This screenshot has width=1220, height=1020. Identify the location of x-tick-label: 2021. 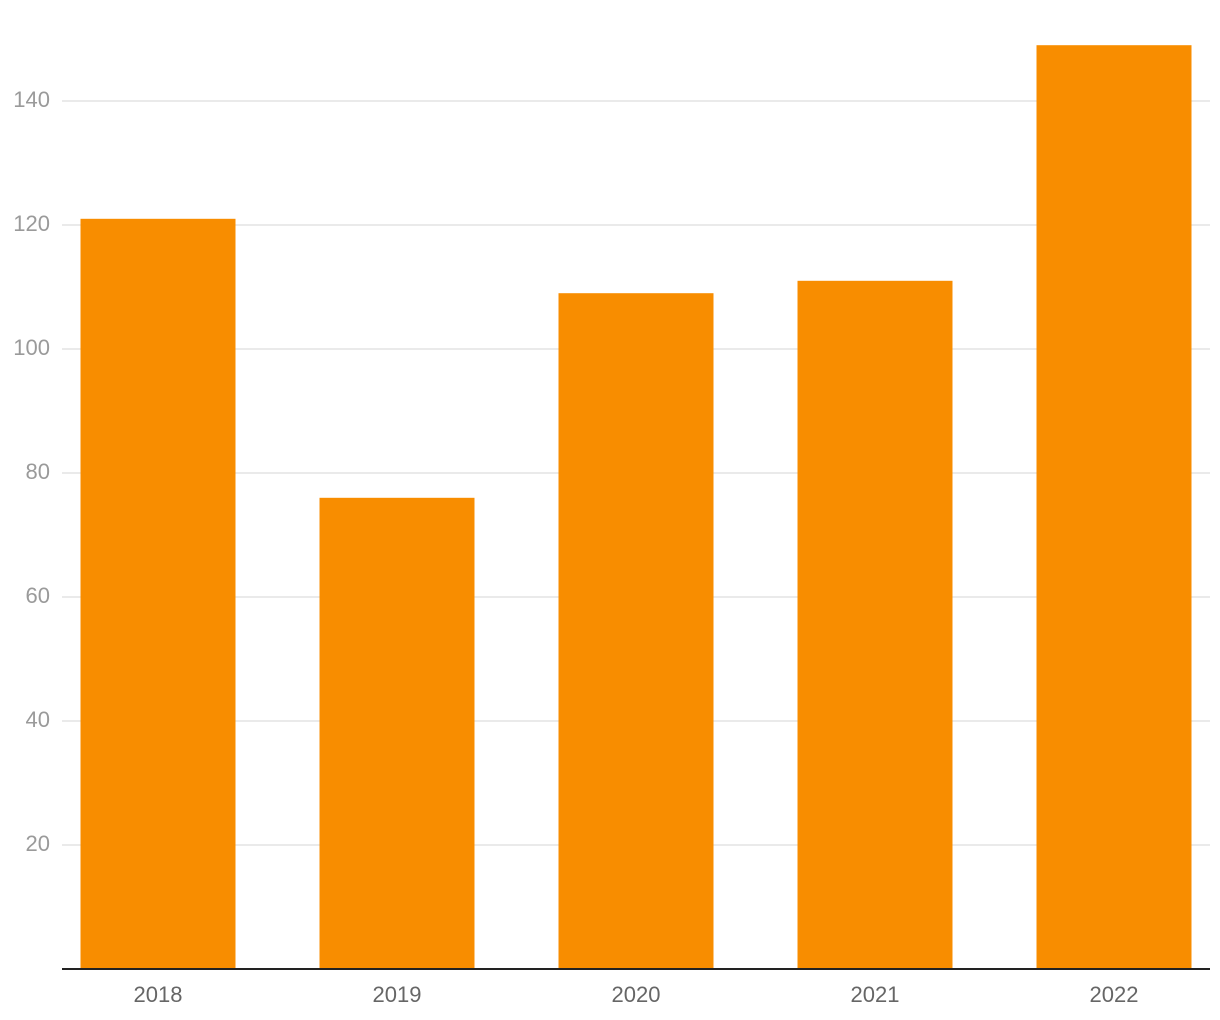
(875, 994).